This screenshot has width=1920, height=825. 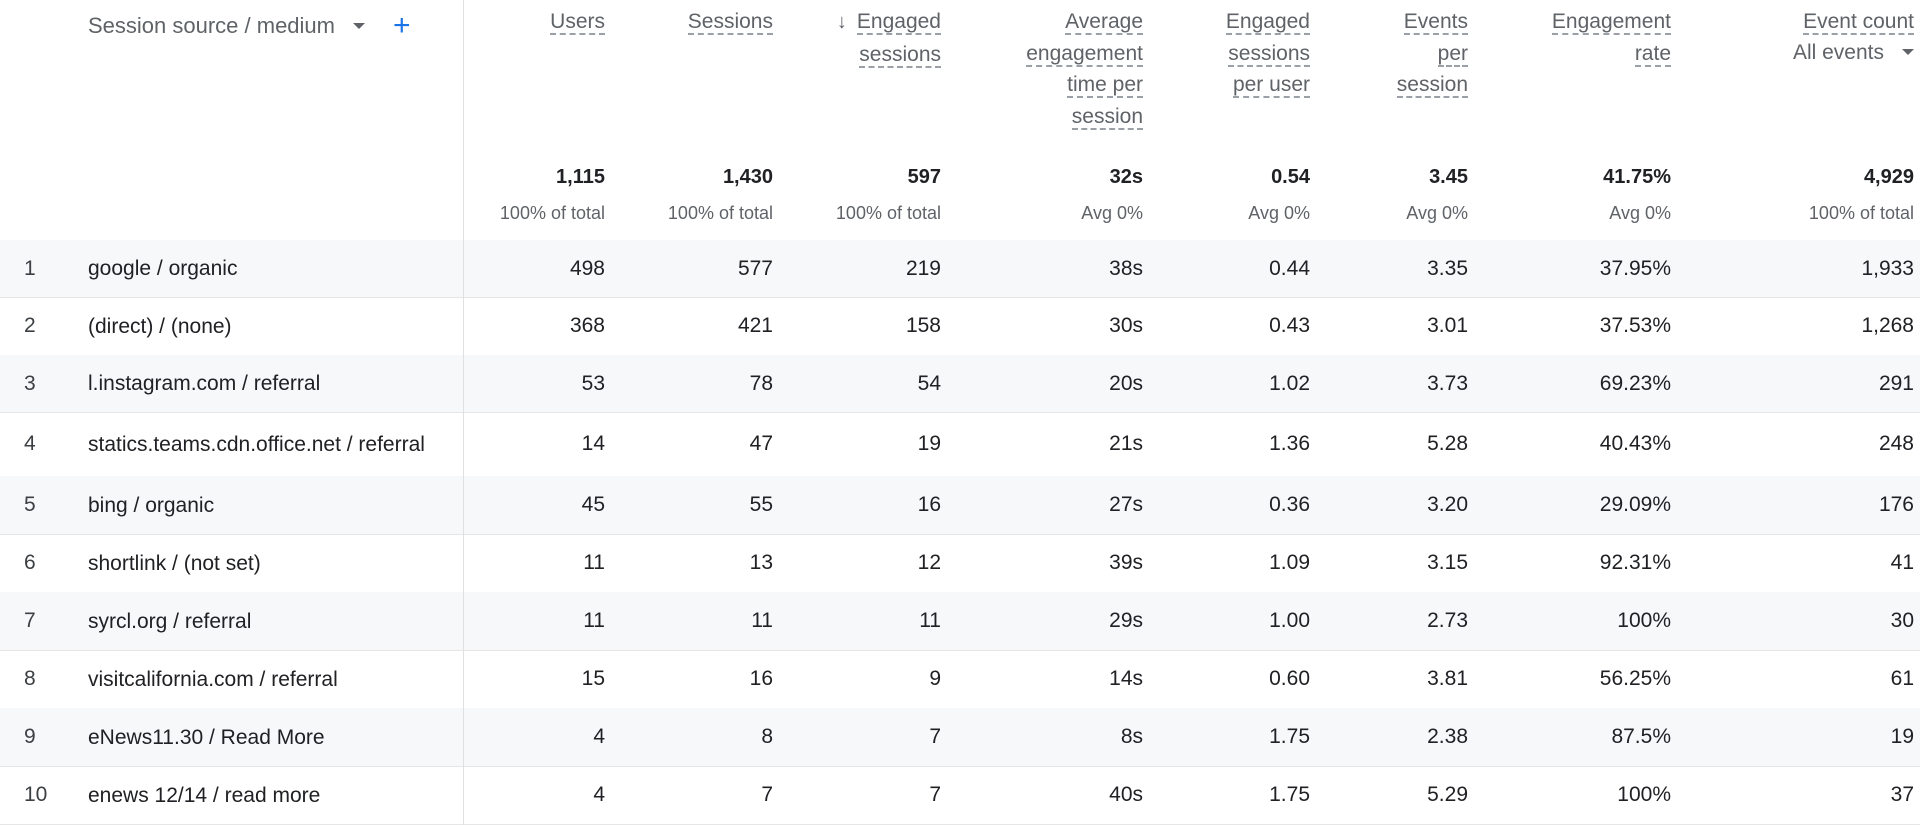 I want to click on metric-cell-event-count: 30, so click(x=1902, y=620).